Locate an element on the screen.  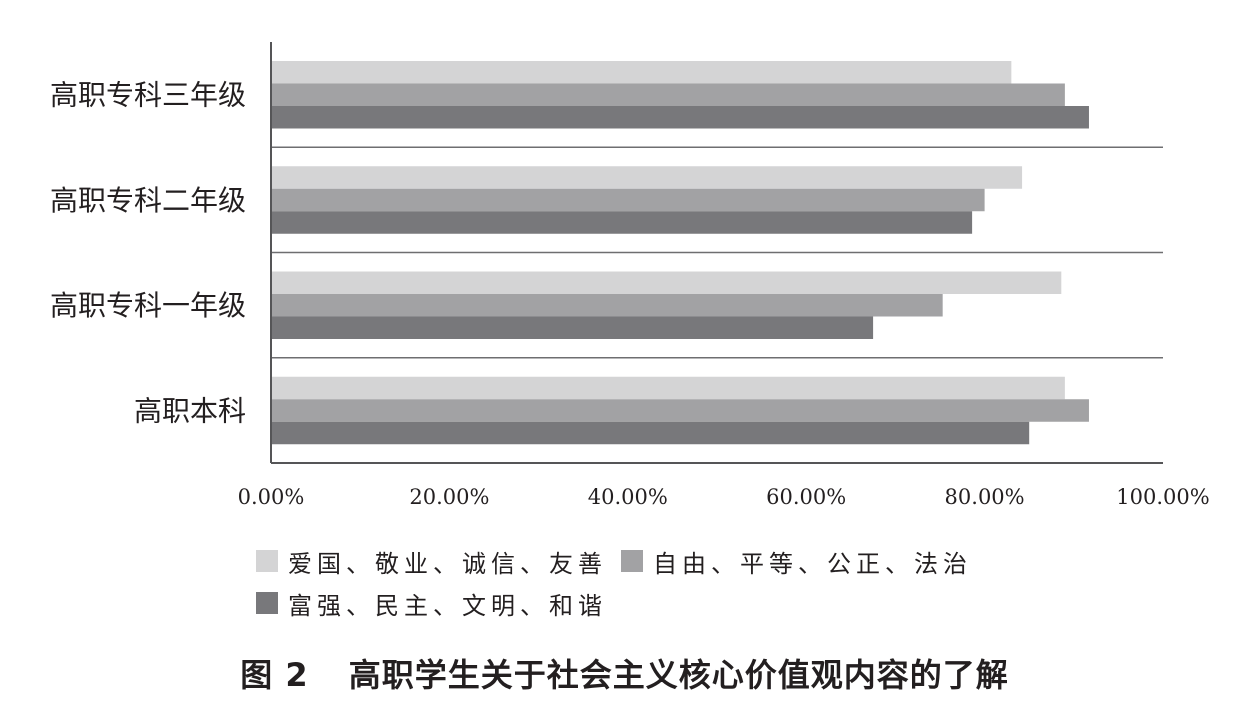
legend: 爱国、敬业、诚信、友善 自由、平等、公正、法治 富强、民主、文明、和谐 is located at coordinates (656, 582).